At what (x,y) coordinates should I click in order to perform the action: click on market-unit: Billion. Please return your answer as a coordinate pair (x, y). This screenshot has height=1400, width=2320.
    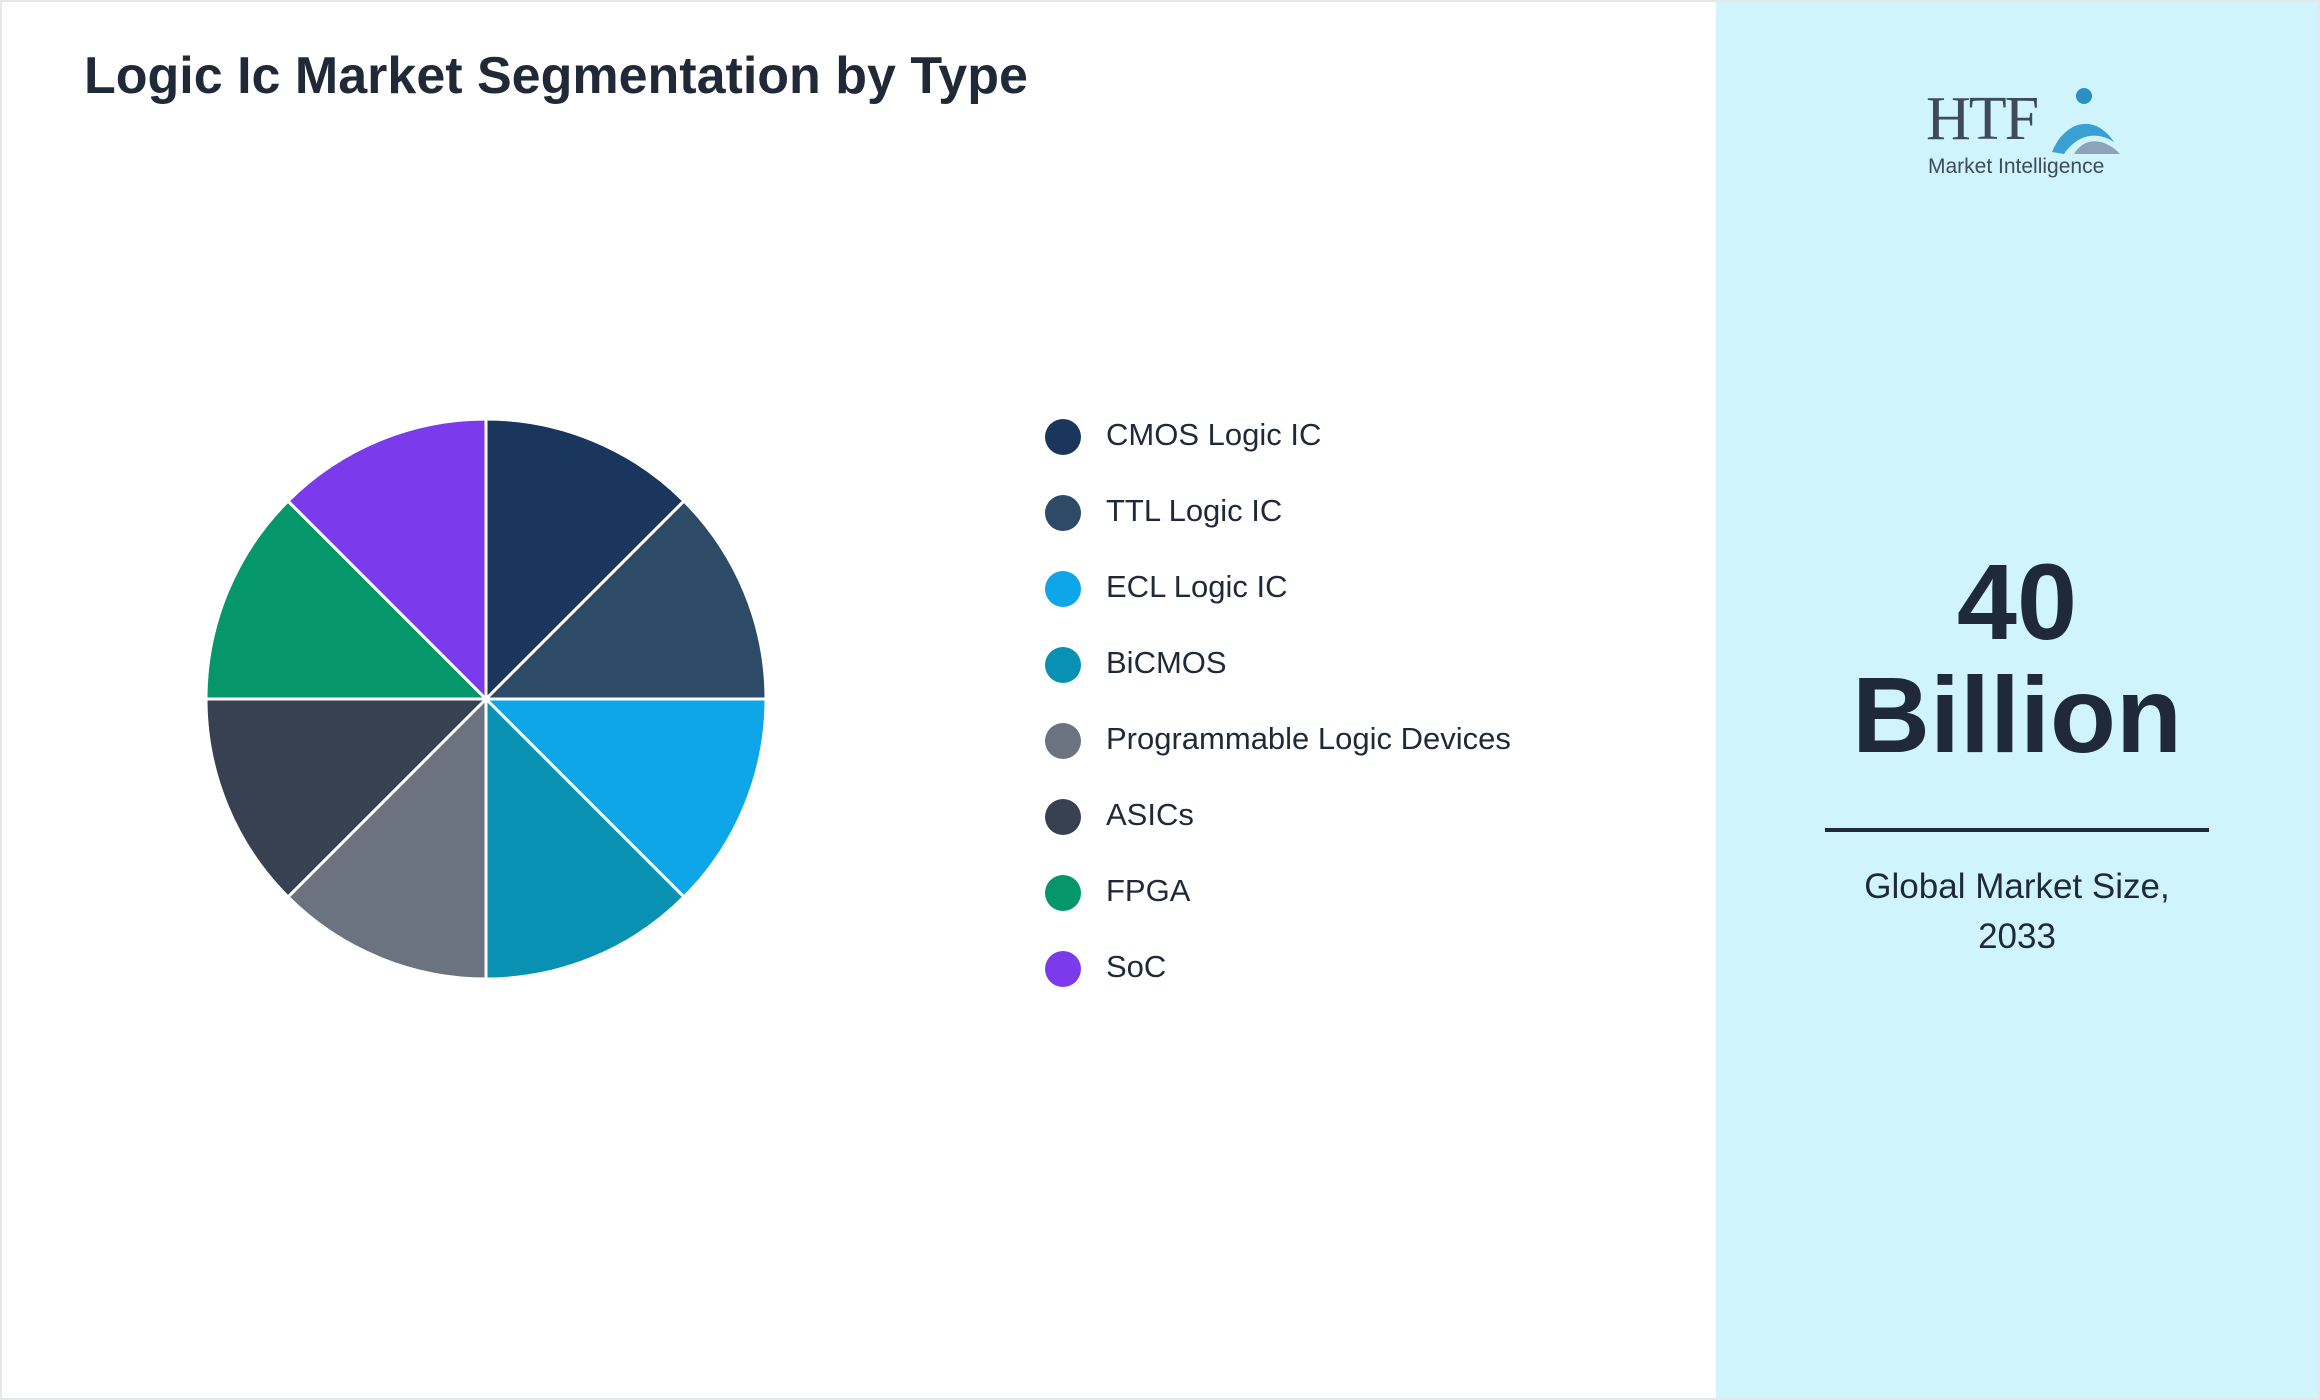
    Looking at the image, I should click on (2017, 714).